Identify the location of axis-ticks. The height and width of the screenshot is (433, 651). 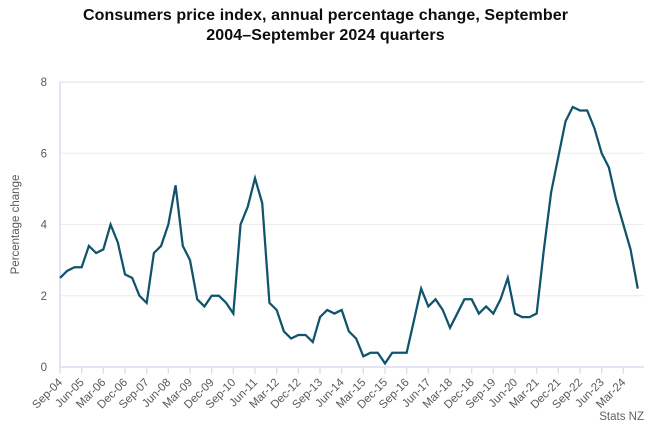
(341, 370).